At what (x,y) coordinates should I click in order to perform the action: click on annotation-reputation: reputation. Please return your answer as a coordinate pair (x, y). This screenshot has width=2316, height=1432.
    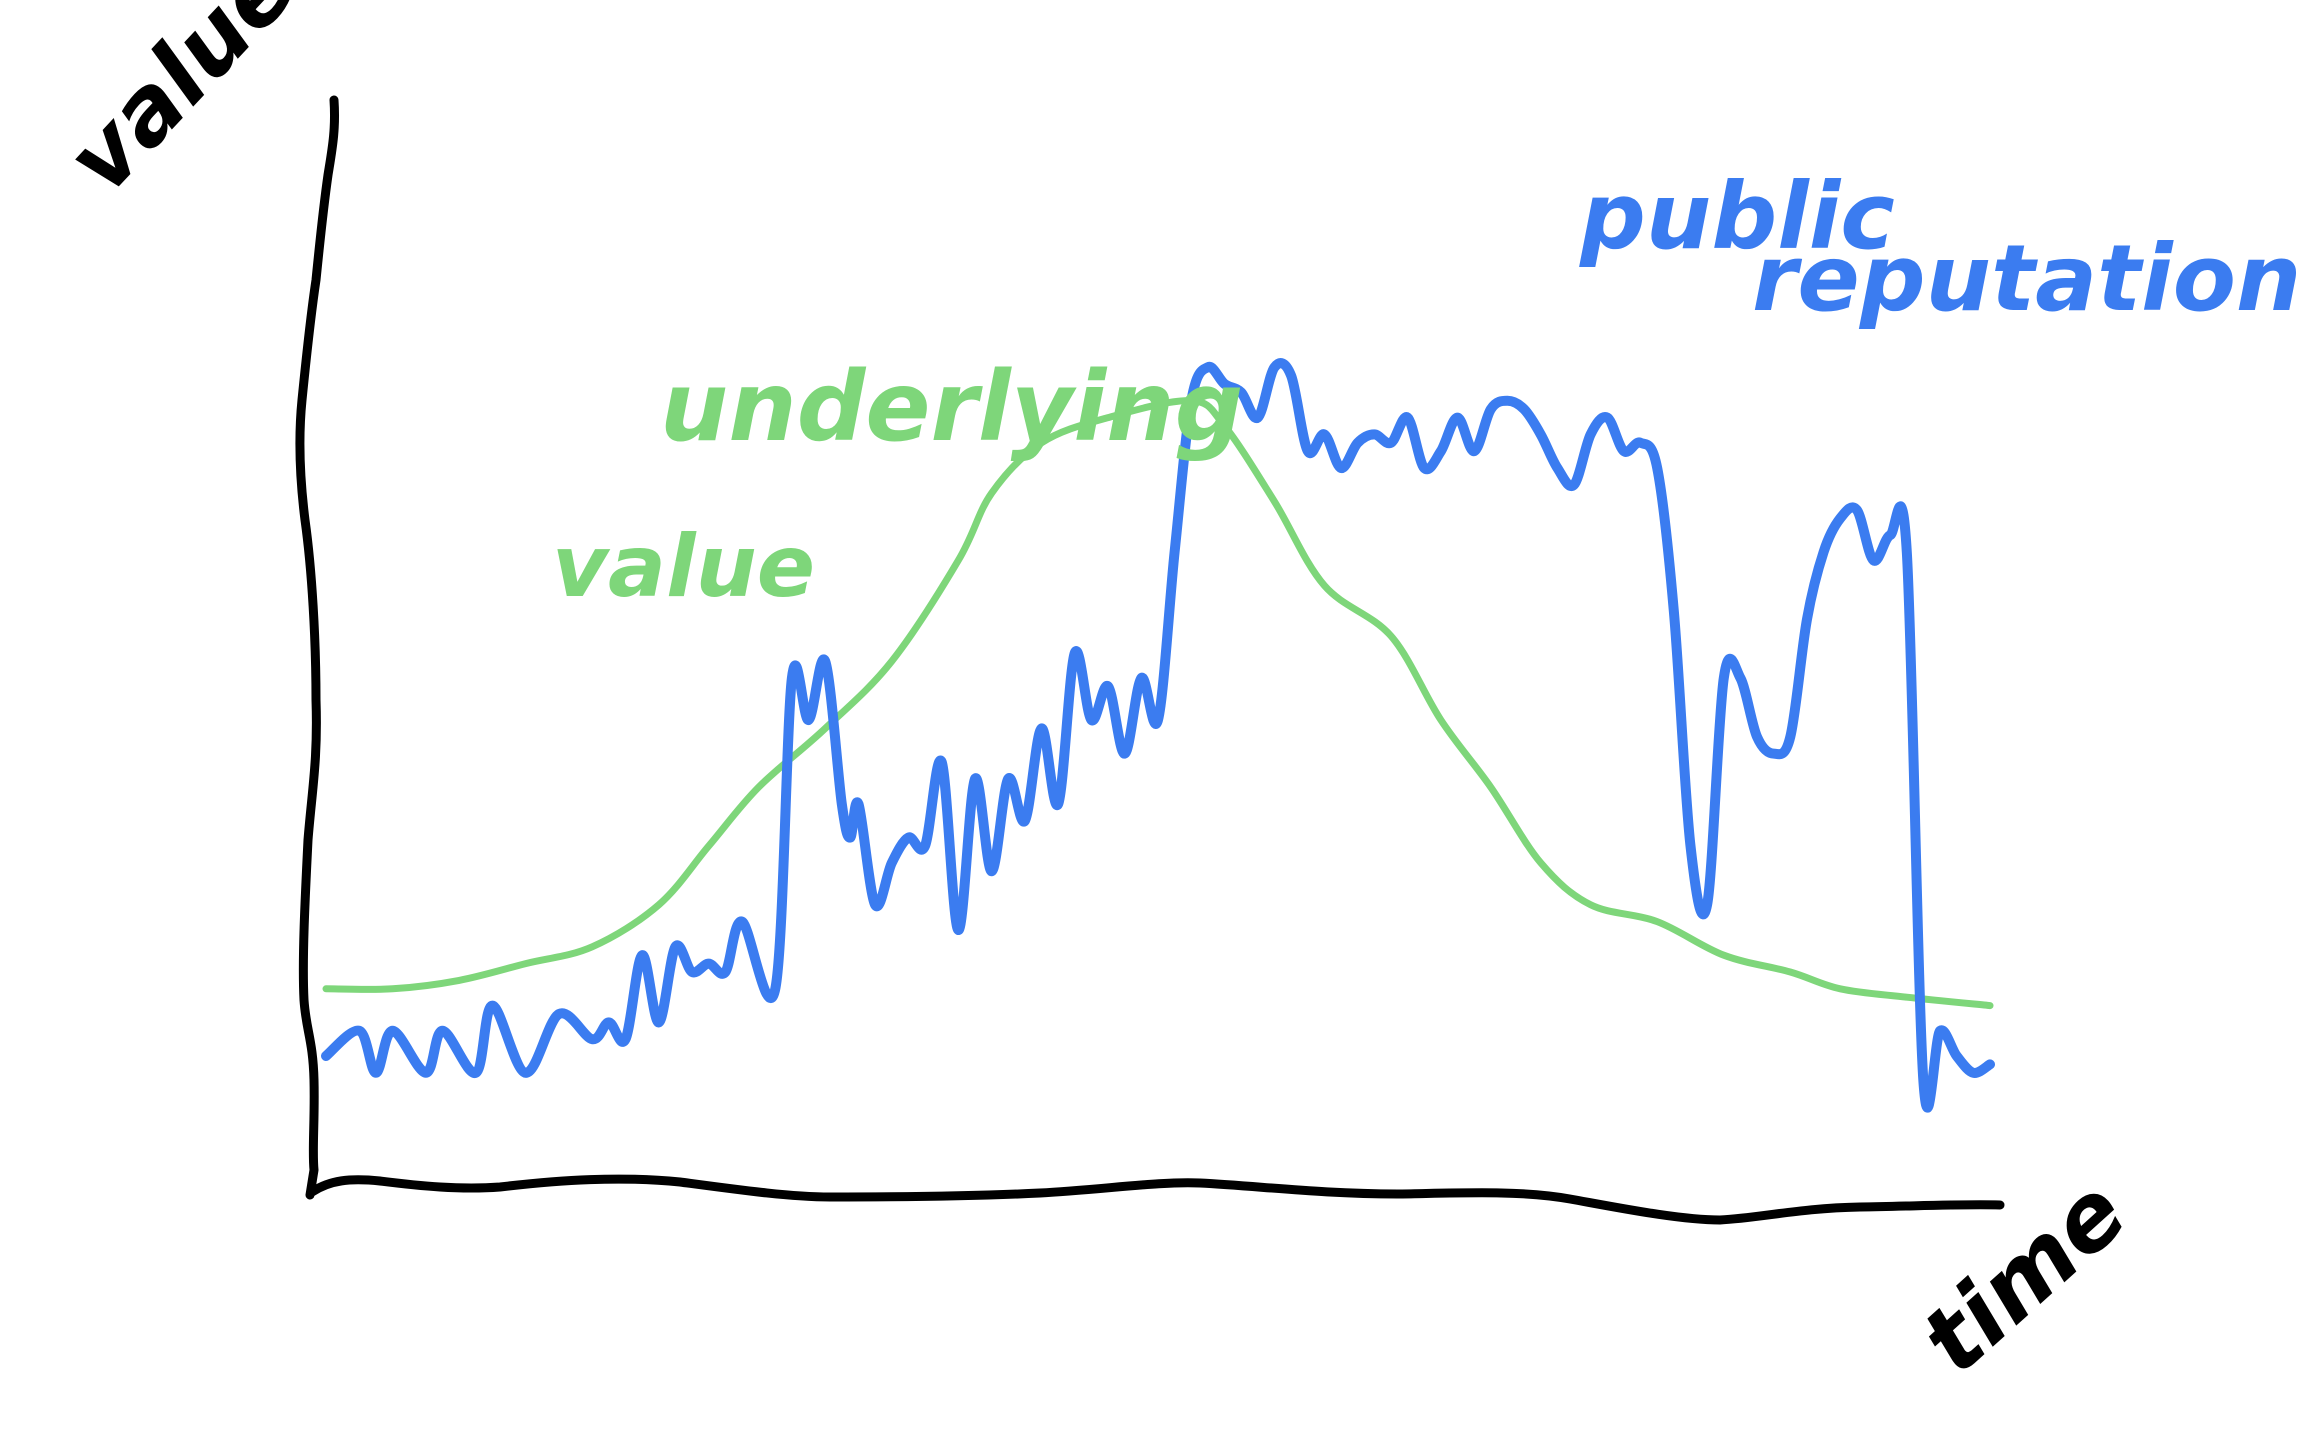
    Looking at the image, I should click on (2026, 278).